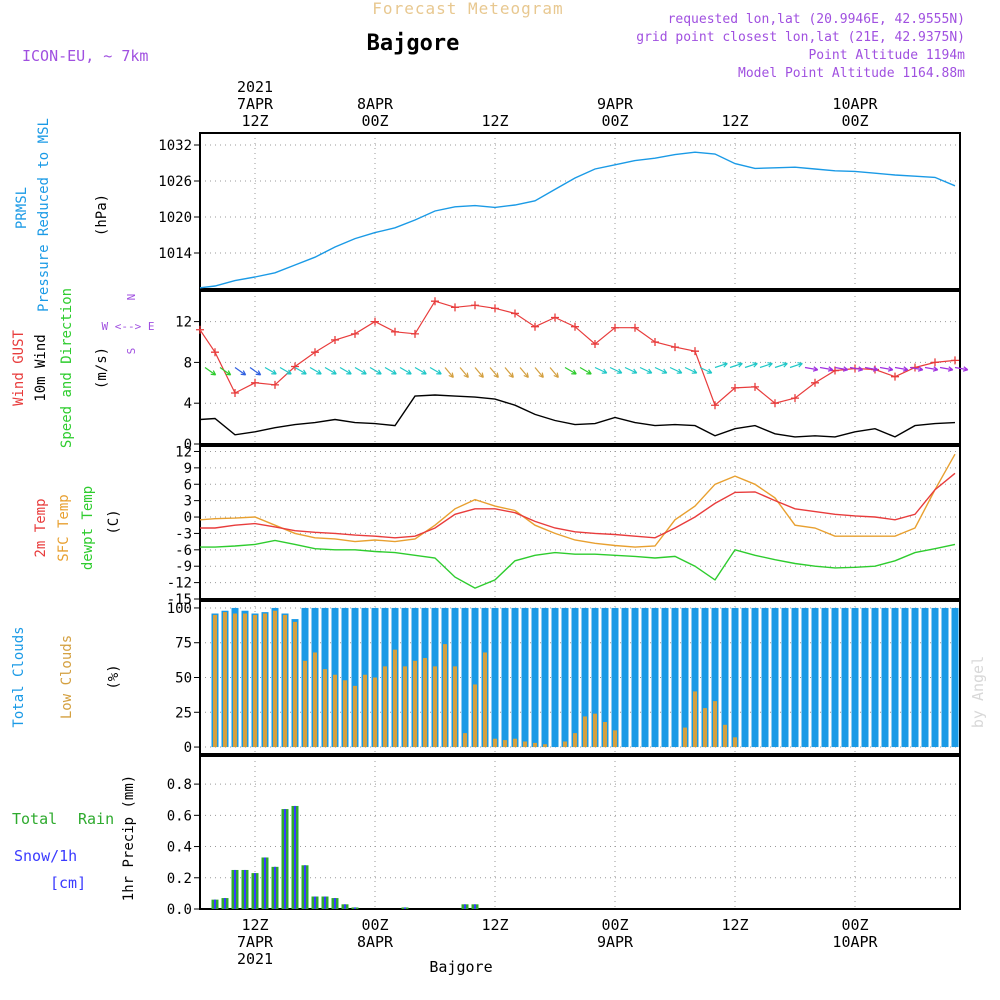  What do you see at coordinates (614, 121) in the screenshot?
I see `top-time-axis-label: 00Z` at bounding box center [614, 121].